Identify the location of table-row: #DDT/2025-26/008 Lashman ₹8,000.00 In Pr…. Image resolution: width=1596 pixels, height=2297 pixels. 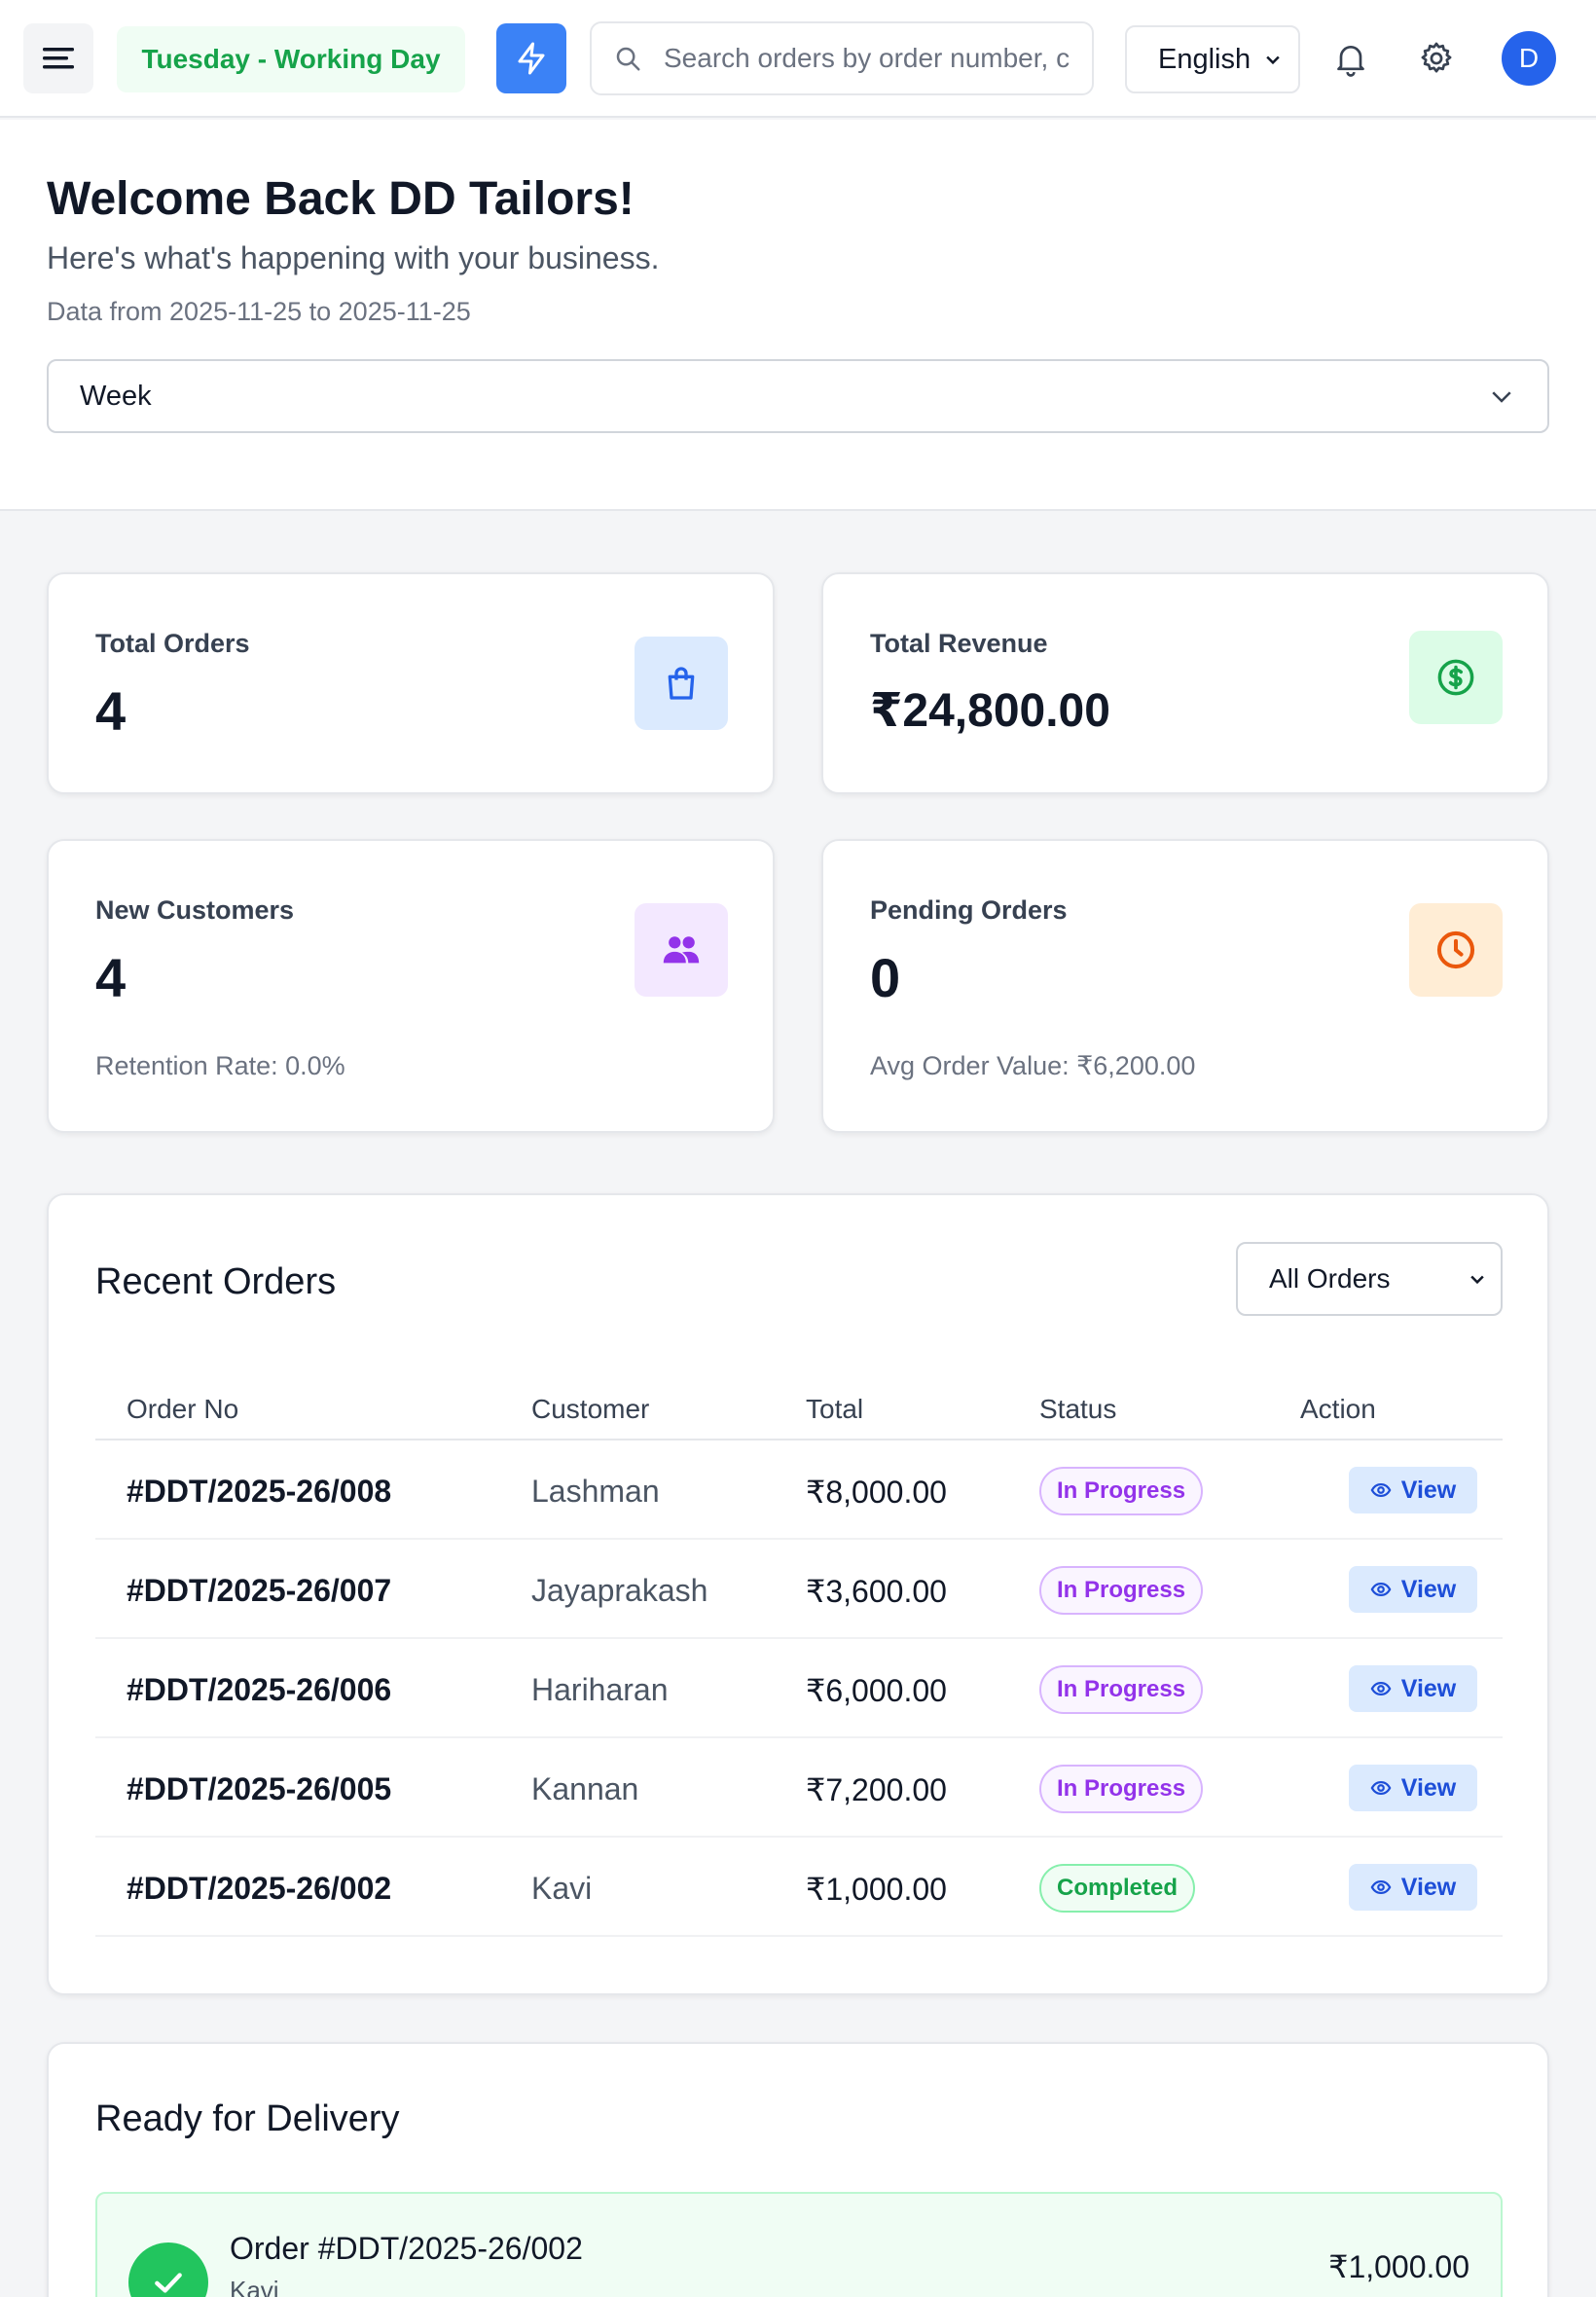
(799, 1490).